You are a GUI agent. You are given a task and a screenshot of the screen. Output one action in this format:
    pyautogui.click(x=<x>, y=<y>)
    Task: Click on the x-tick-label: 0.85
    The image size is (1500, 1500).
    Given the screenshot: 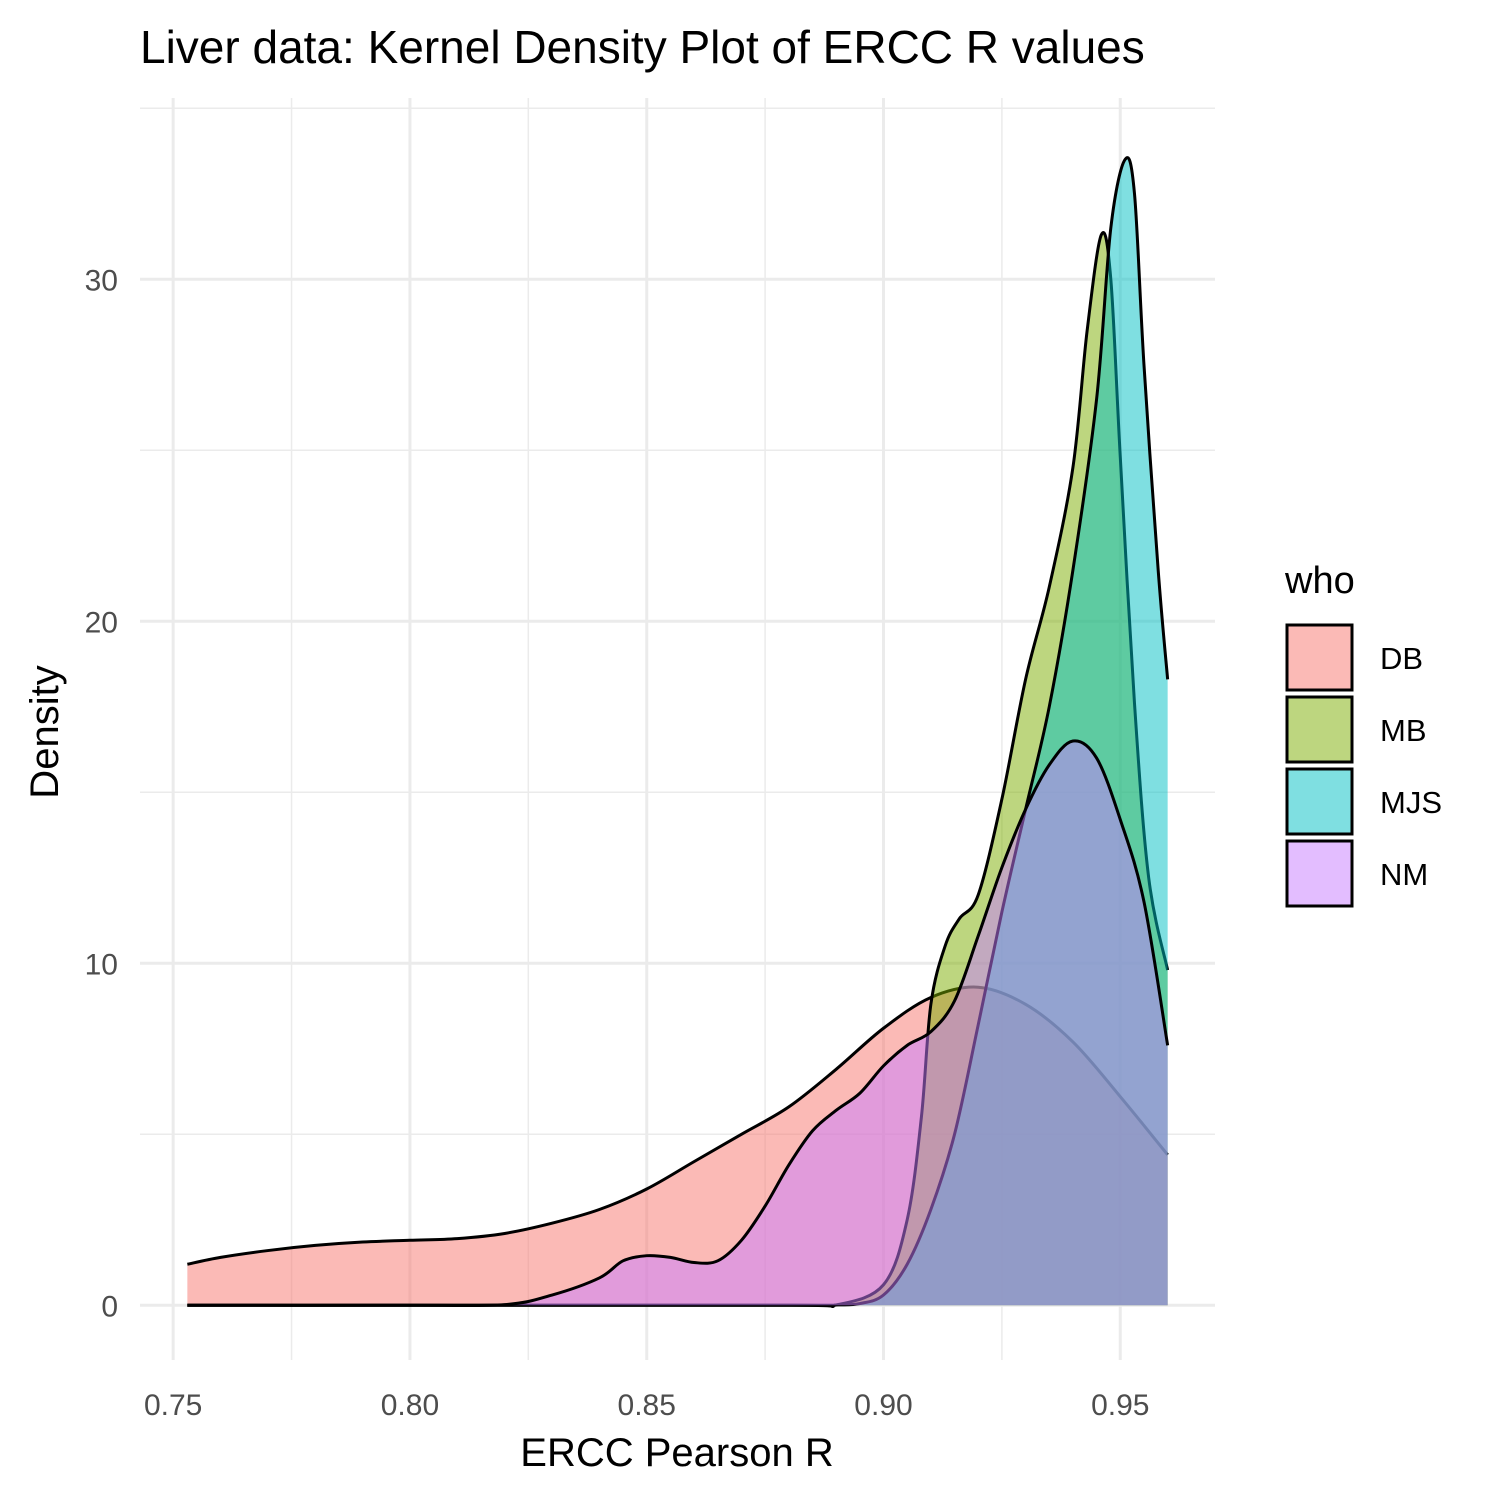 What is the action you would take?
    pyautogui.click(x=647, y=1405)
    